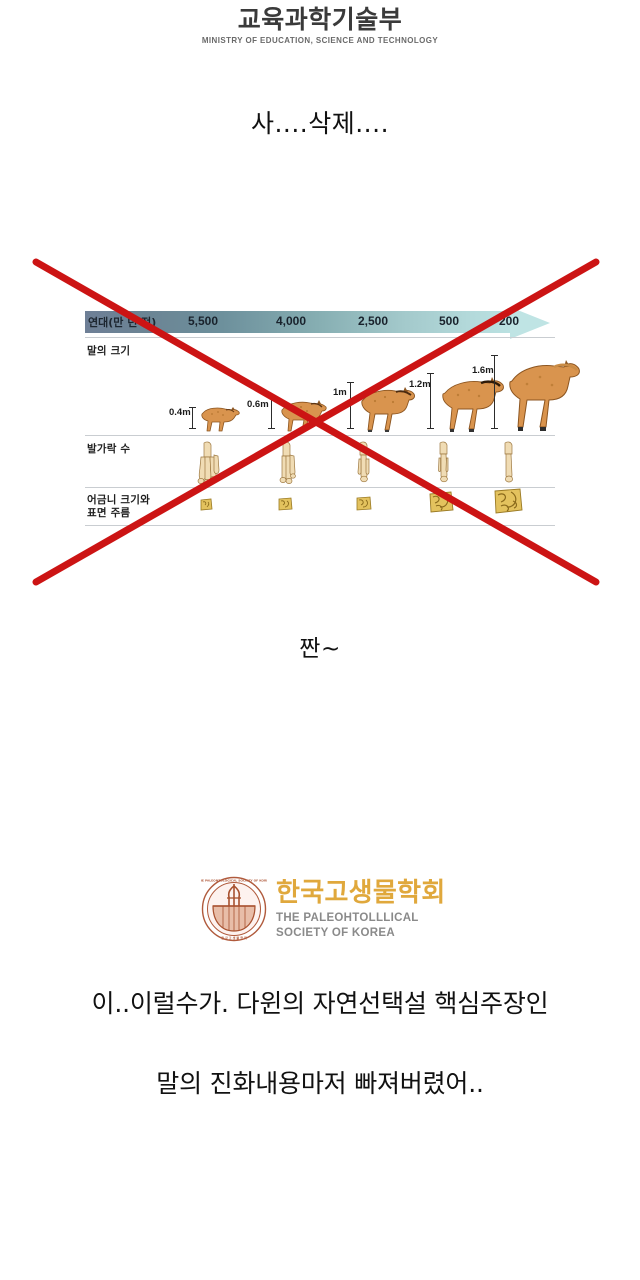  What do you see at coordinates (449, 321) in the screenshot?
I see `timeline-tick-3: 500` at bounding box center [449, 321].